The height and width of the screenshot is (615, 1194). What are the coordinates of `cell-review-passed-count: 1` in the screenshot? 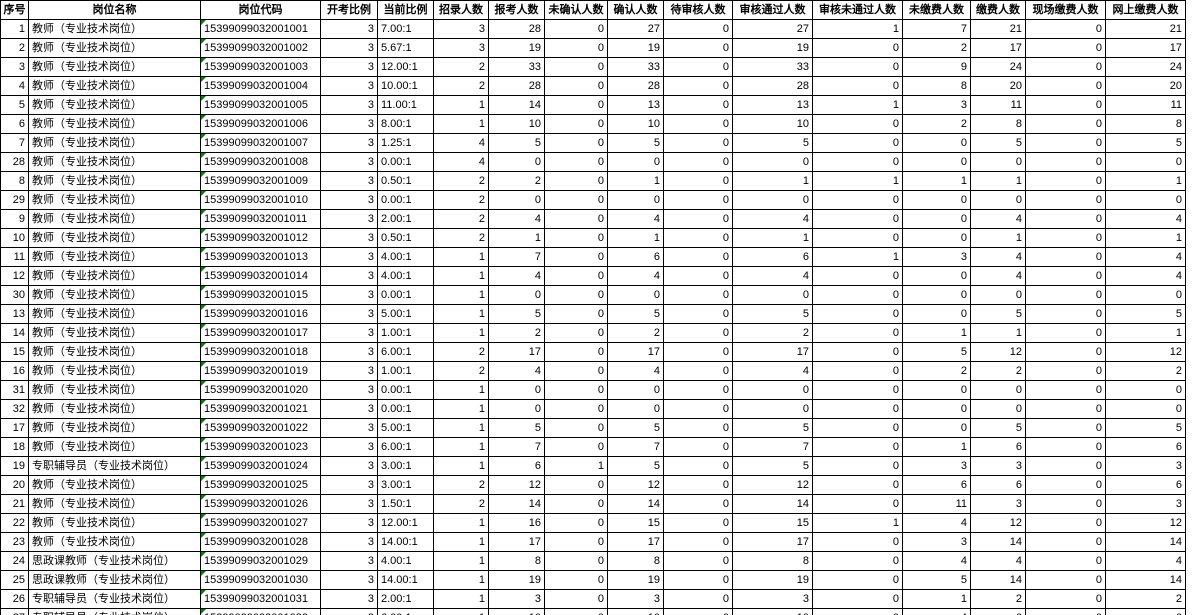 It's located at (772, 238).